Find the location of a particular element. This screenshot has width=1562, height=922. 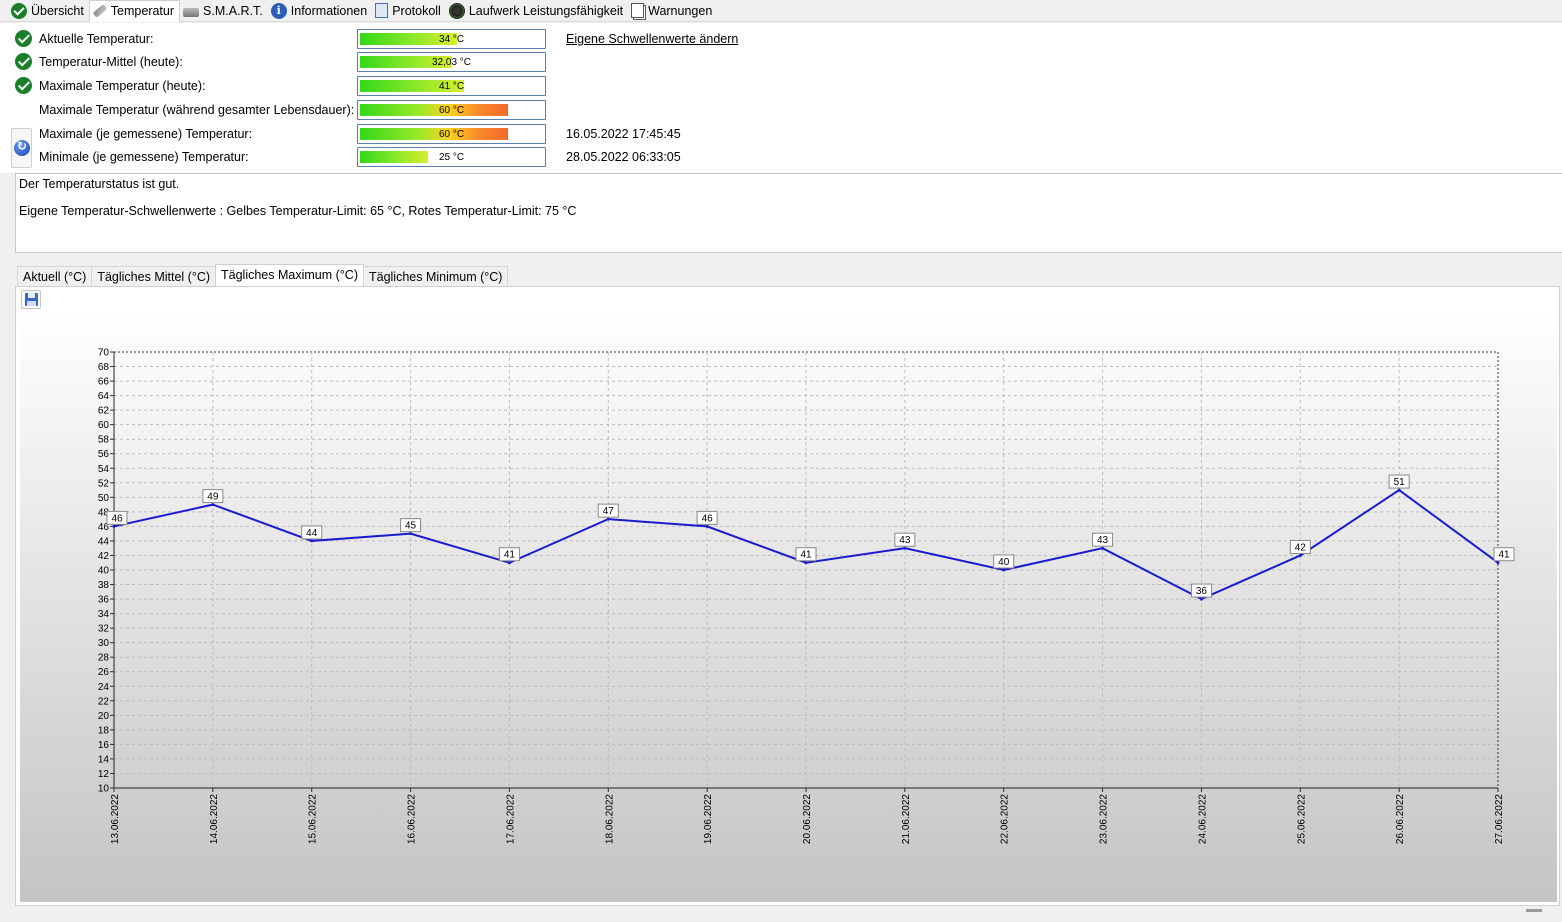

x-tick-label: 27.06.2022 is located at coordinates (1499, 819).